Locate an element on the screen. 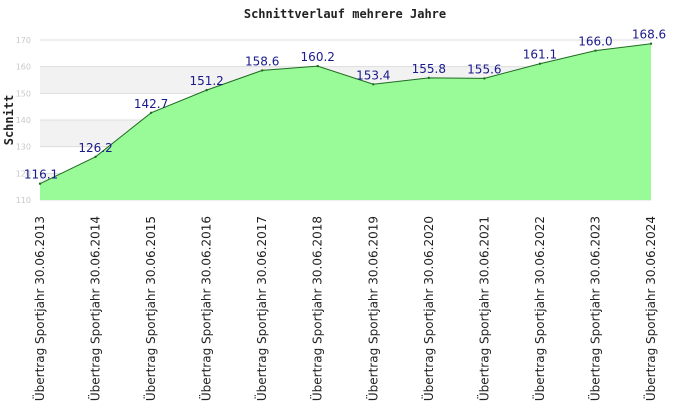 This screenshot has width=690, height=420. y-tick-label: 110 is located at coordinates (23, 200).